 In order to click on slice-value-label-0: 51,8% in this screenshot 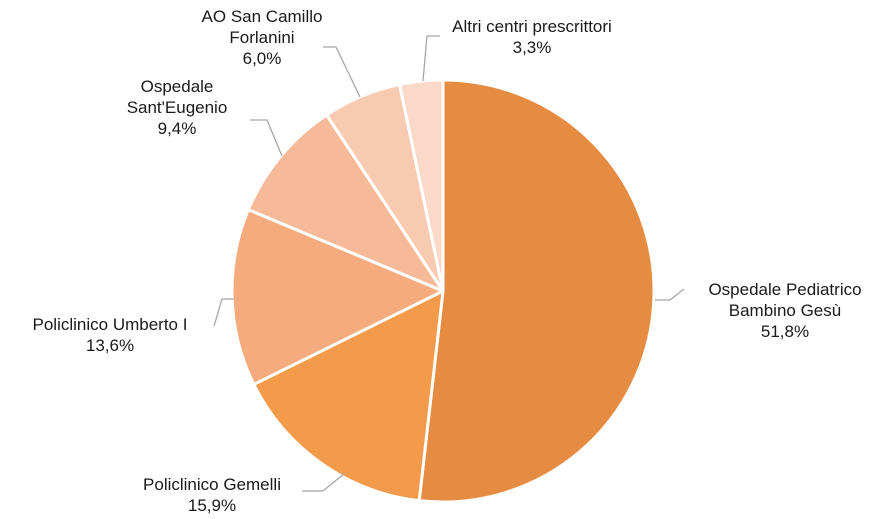, I will do `click(785, 331)`.